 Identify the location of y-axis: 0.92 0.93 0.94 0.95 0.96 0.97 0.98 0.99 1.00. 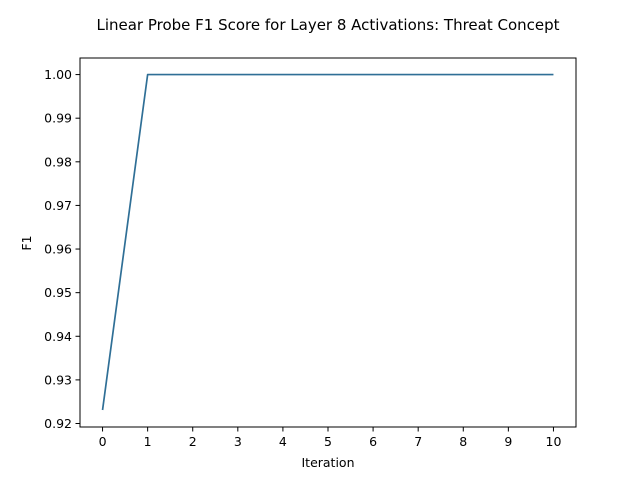
(62, 249).